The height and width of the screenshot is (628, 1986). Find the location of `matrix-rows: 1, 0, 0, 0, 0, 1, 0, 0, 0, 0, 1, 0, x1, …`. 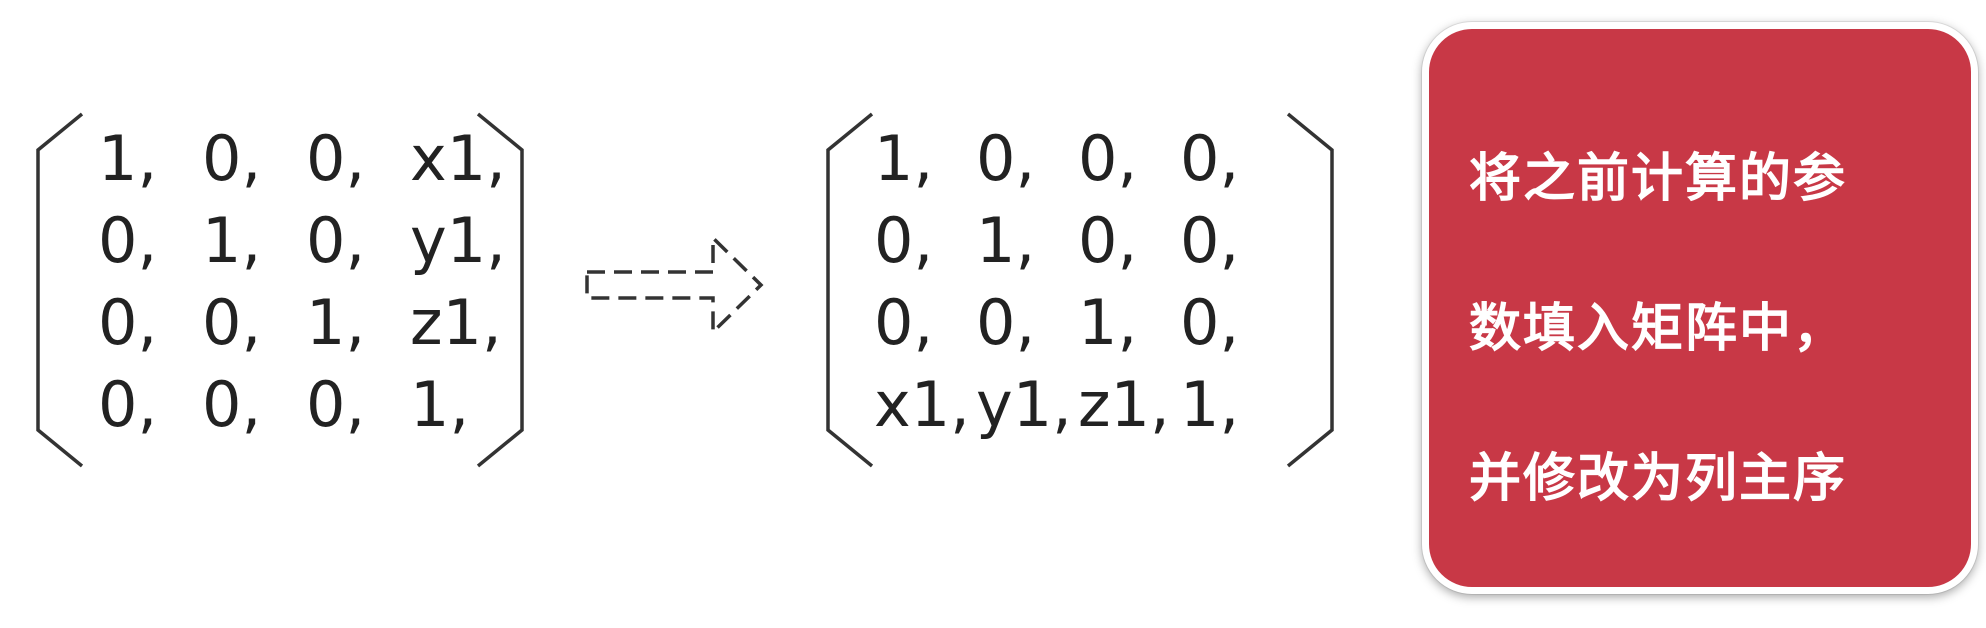

matrix-rows: 1, 0, 0, 0, 0, 1, 0, 0, 0, 0, 1, 0, x1, … is located at coordinates (1078, 282).